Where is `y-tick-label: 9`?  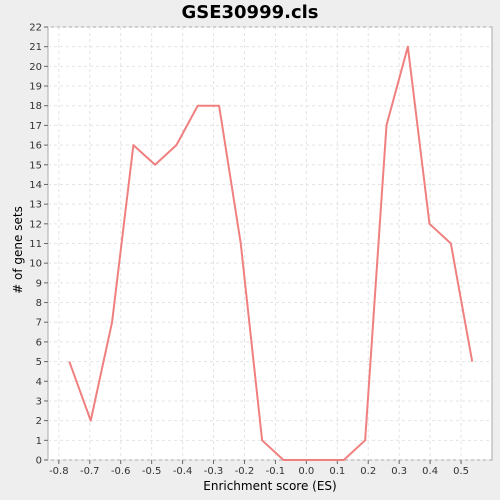
y-tick-label: 9 is located at coordinates (39, 283).